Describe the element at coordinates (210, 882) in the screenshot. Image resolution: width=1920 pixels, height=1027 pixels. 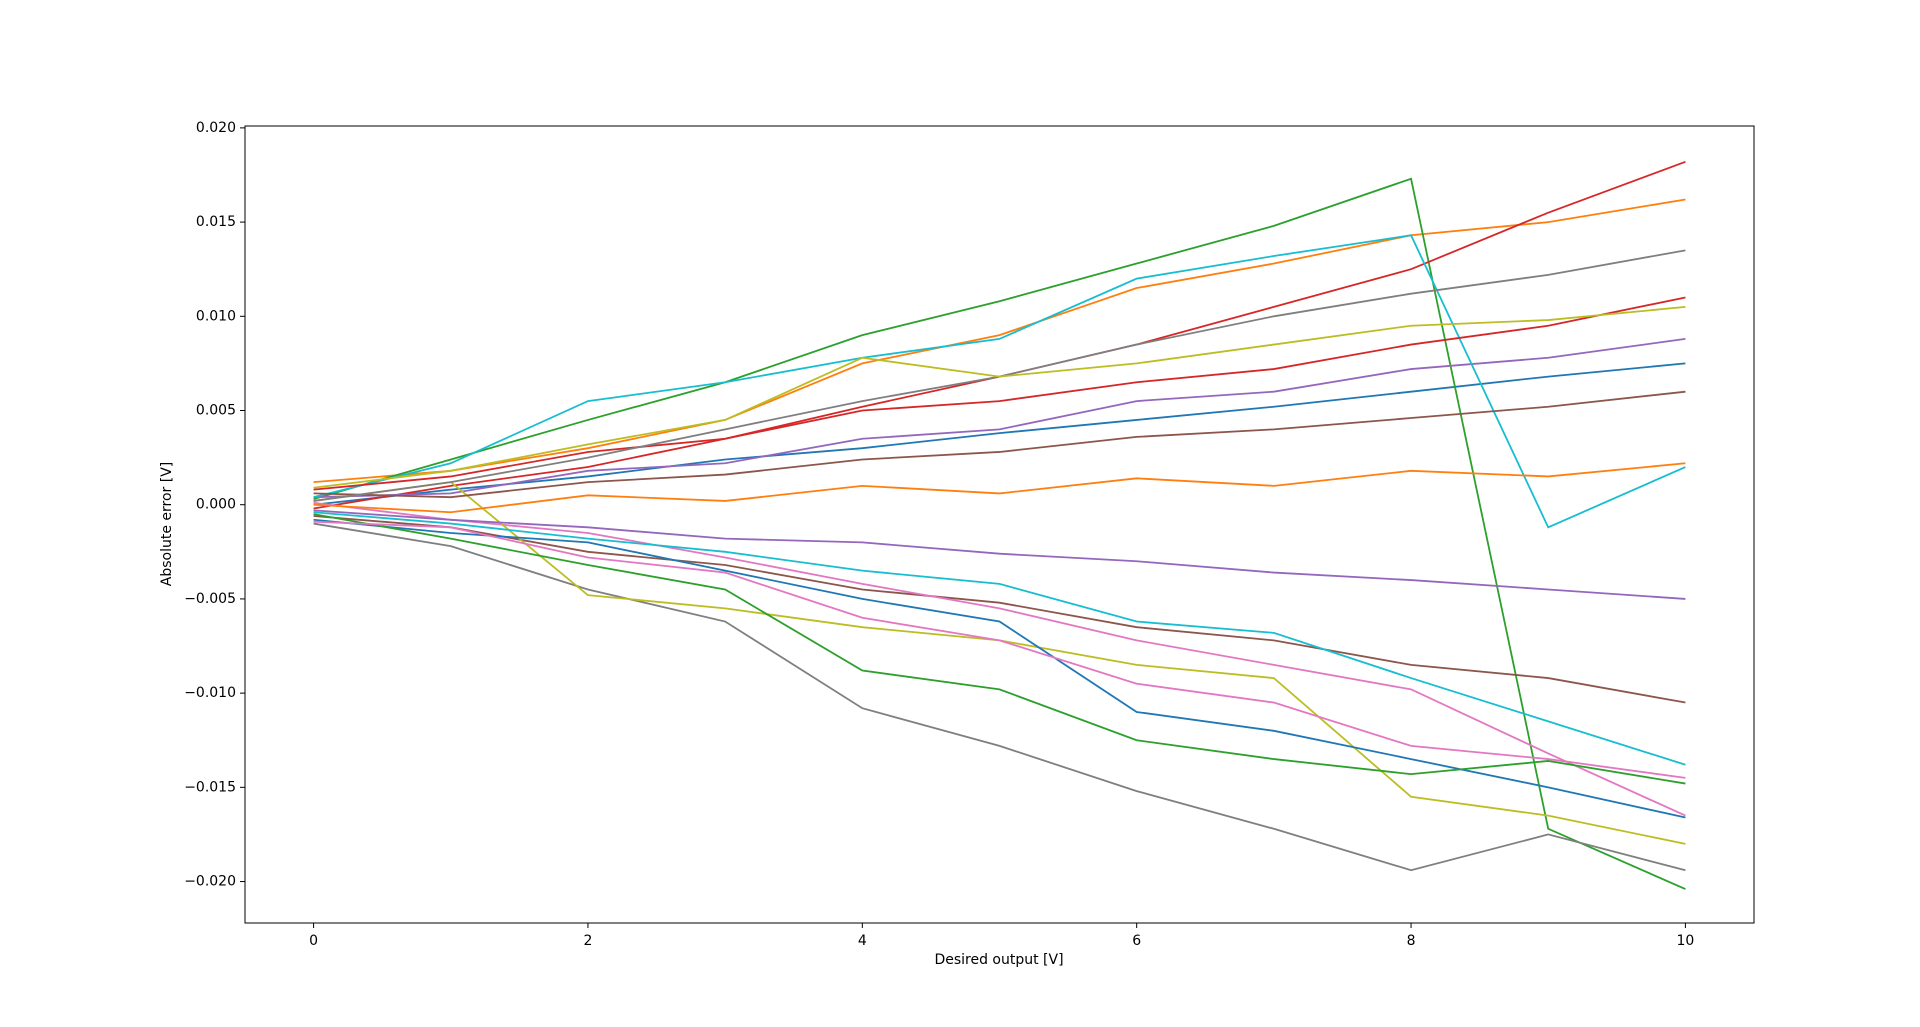
I see `y-tick-label: −0.020` at that location.